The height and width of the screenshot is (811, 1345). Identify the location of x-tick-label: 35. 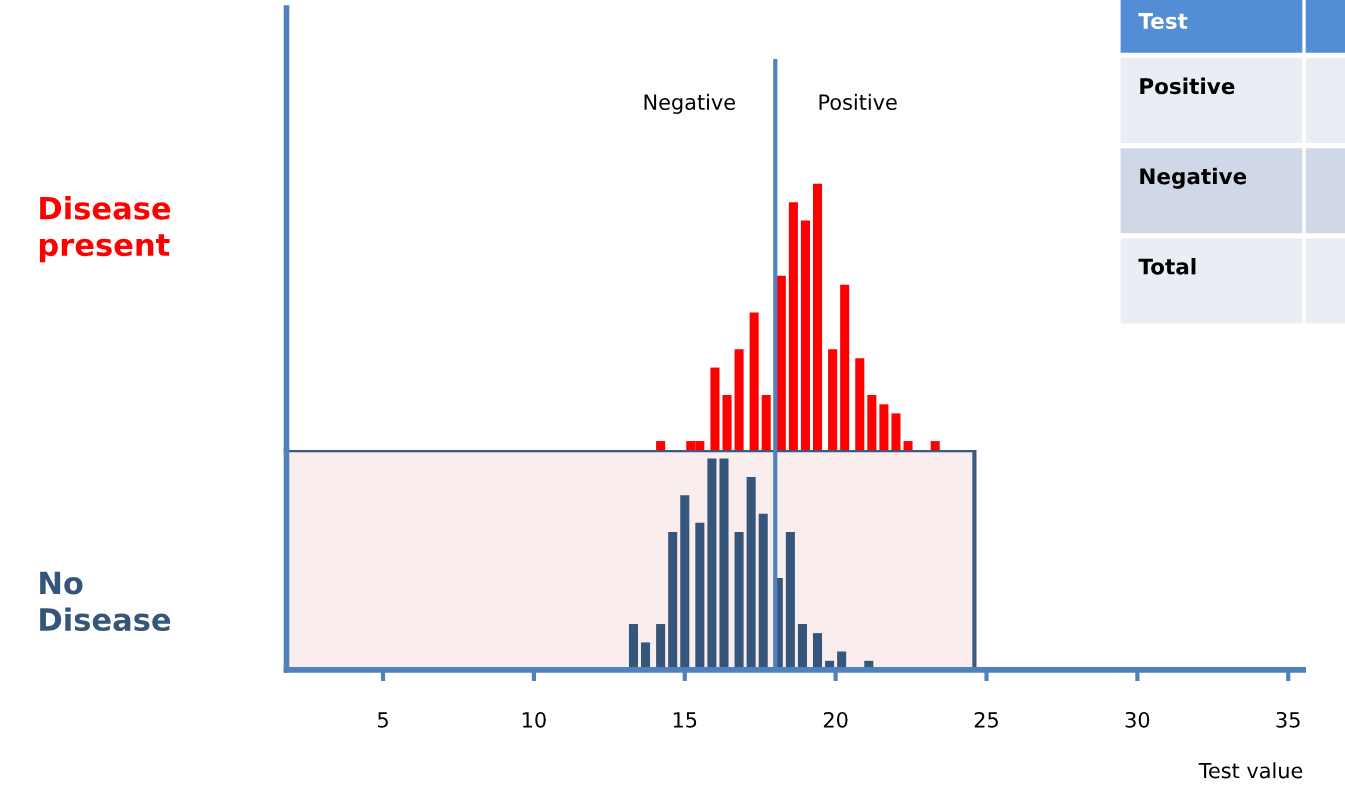
(1288, 719).